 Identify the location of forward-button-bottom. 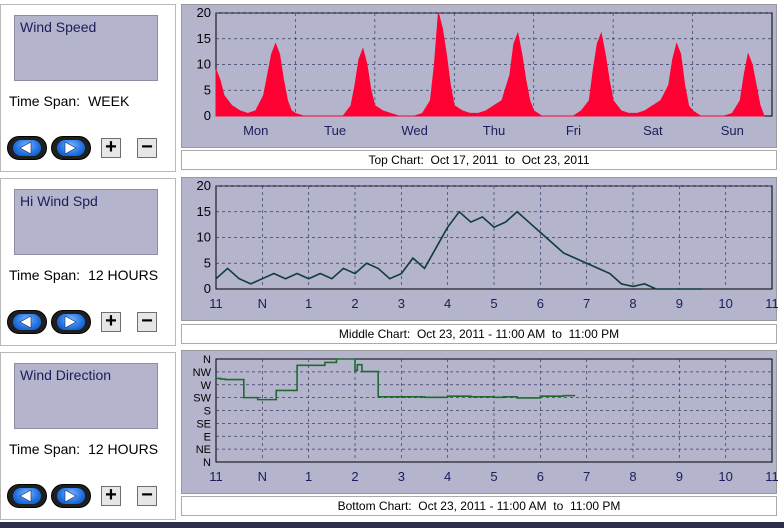
(71, 496).